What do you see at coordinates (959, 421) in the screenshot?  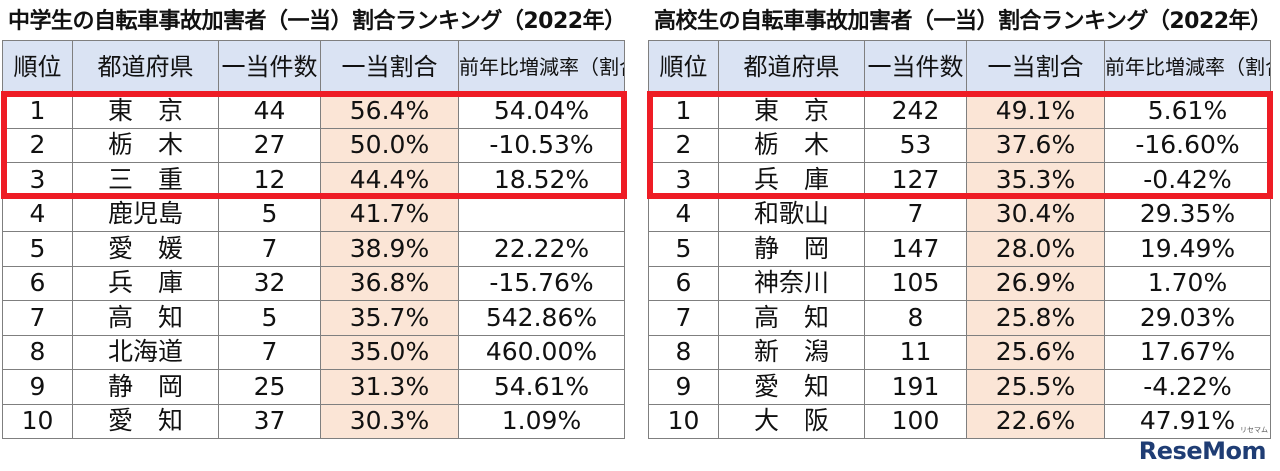 I see `table-row: 10 大 阪 100 22.6% 47.91%` at bounding box center [959, 421].